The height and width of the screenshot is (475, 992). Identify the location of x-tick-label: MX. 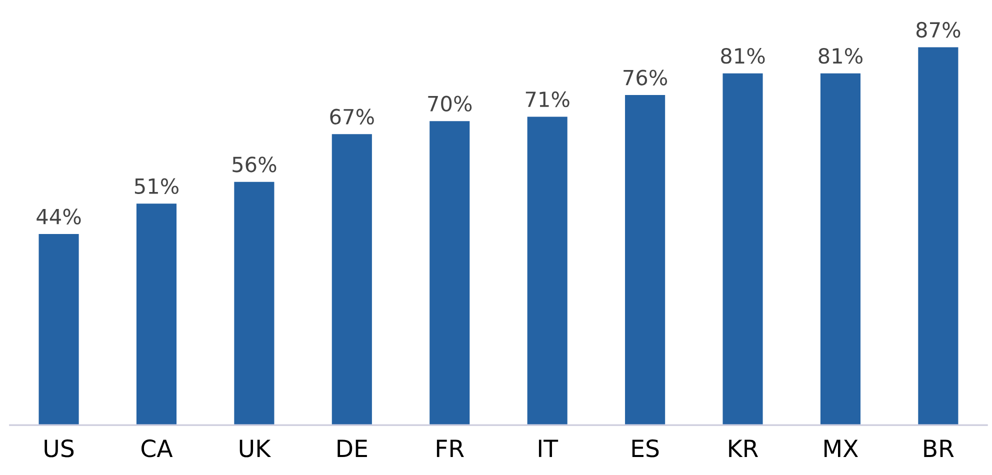
(841, 448).